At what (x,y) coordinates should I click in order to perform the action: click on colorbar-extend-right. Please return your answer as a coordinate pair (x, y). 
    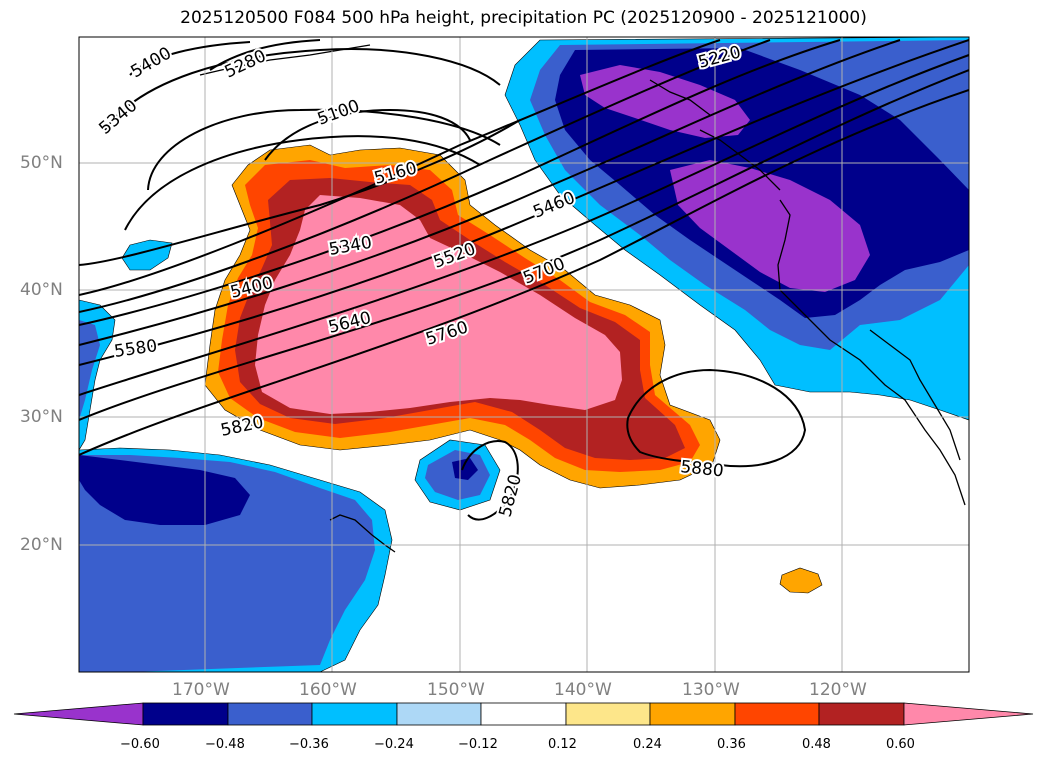
    Looking at the image, I should click on (968, 714).